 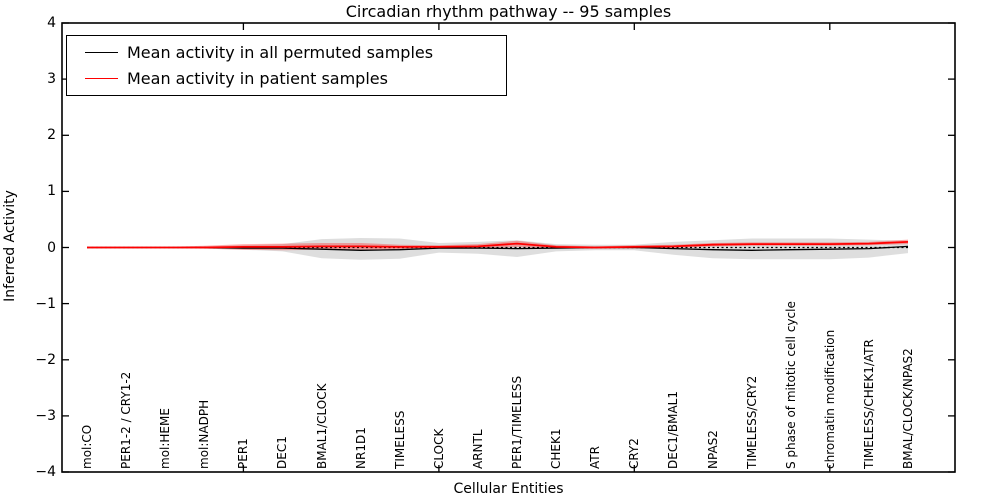 I want to click on x-tick-label: TIMELESS/CRY2, so click(x=751, y=422).